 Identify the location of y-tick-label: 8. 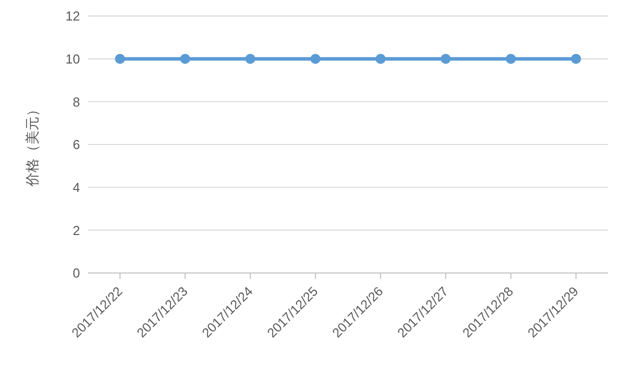
(76, 102).